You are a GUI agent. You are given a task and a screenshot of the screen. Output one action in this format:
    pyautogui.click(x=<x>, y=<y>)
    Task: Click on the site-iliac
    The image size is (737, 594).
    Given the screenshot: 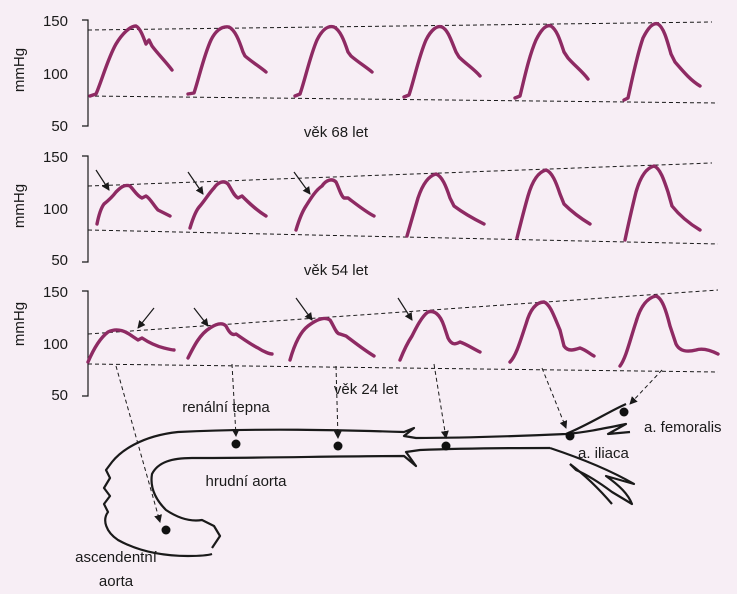 What is the action you would take?
    pyautogui.click(x=570, y=436)
    